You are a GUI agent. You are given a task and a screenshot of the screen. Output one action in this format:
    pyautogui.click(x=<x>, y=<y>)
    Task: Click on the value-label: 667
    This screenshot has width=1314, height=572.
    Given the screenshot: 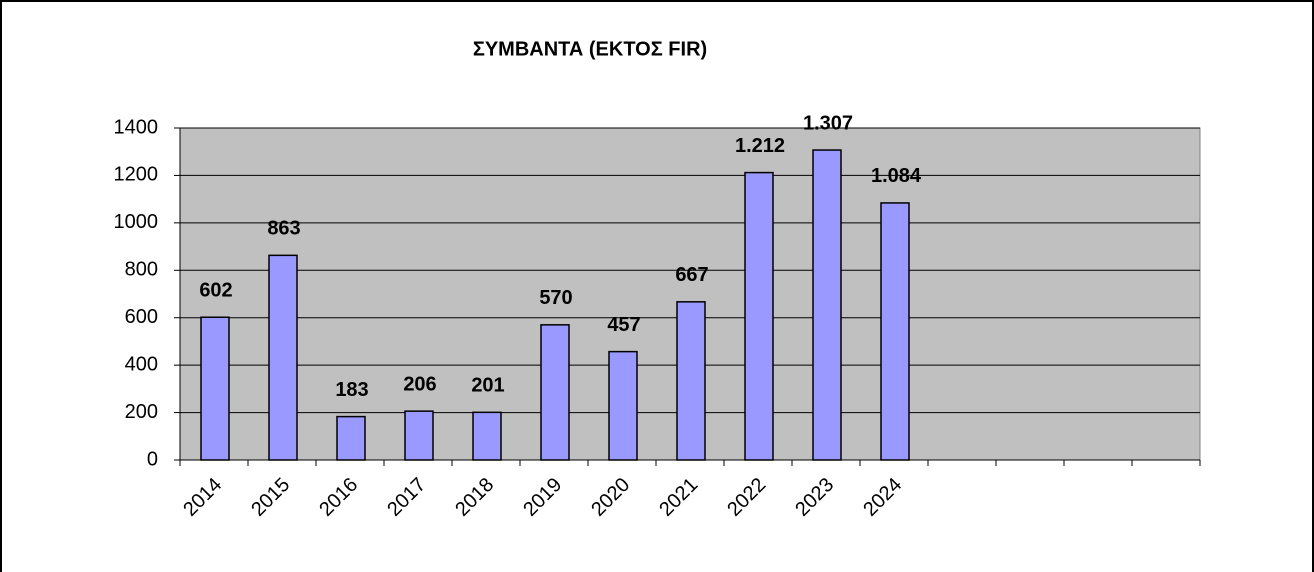 What is the action you would take?
    pyautogui.click(x=691, y=275)
    